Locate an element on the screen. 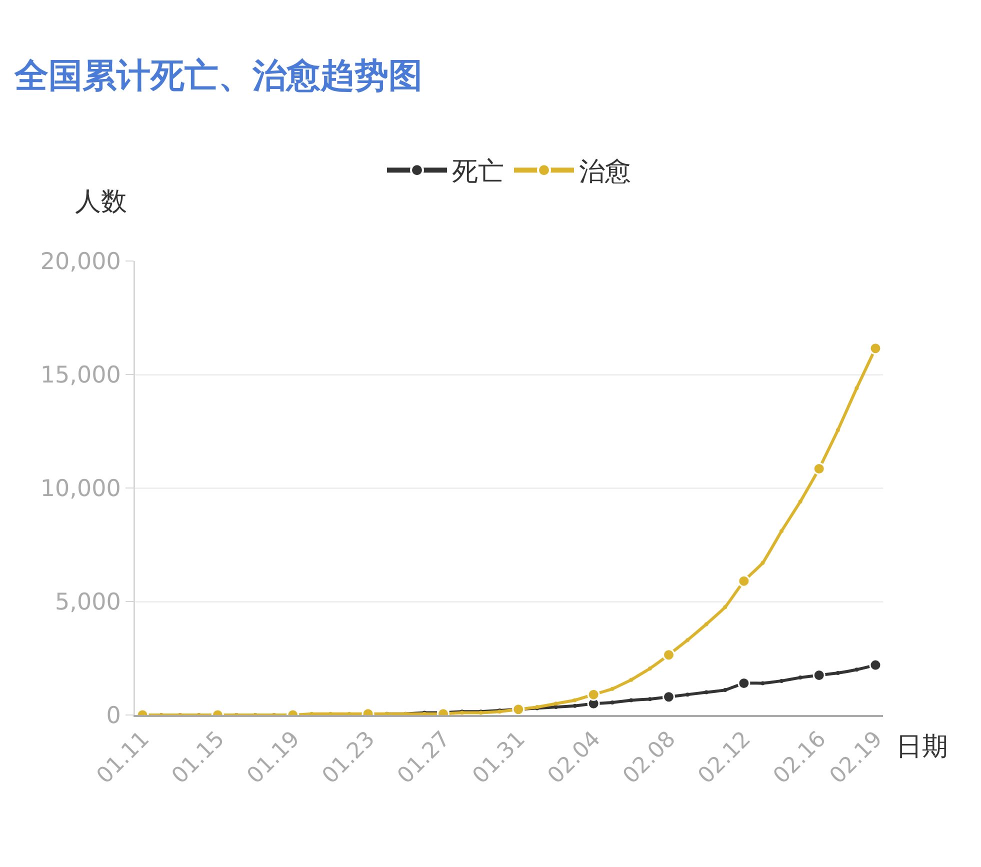 Image resolution: width=981 pixels, height=867 pixels. y-tick-label: 10,000 is located at coordinates (80, 489).